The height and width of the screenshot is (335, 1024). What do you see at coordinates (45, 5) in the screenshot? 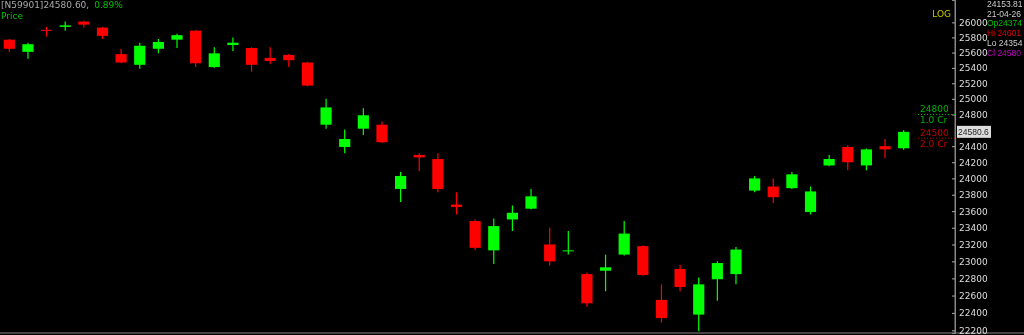
I see `chart-title: [N59901]24580.60,` at bounding box center [45, 5].